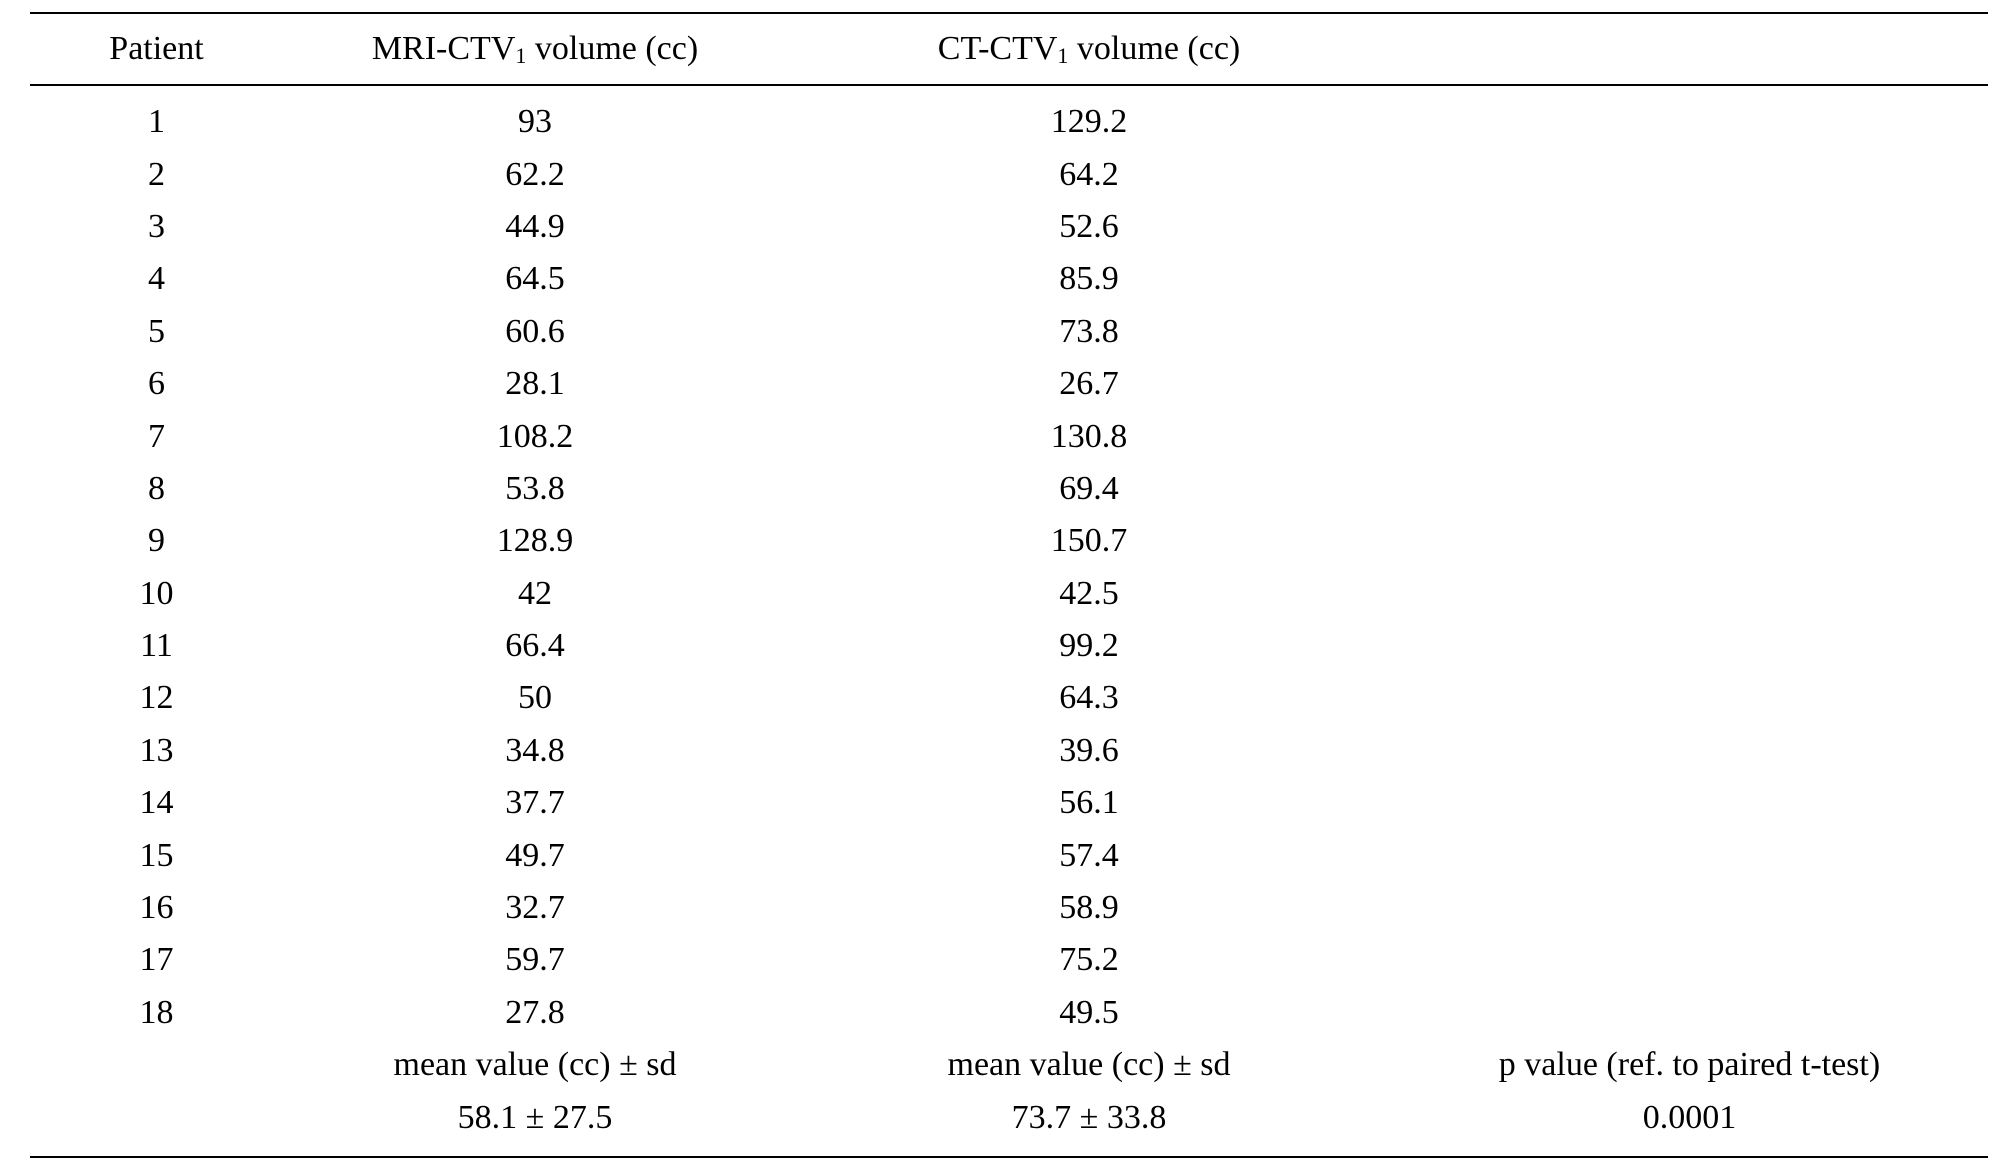  Describe the element at coordinates (1009, 646) in the screenshot. I see `table-row: 11 66.4 99.2` at that location.